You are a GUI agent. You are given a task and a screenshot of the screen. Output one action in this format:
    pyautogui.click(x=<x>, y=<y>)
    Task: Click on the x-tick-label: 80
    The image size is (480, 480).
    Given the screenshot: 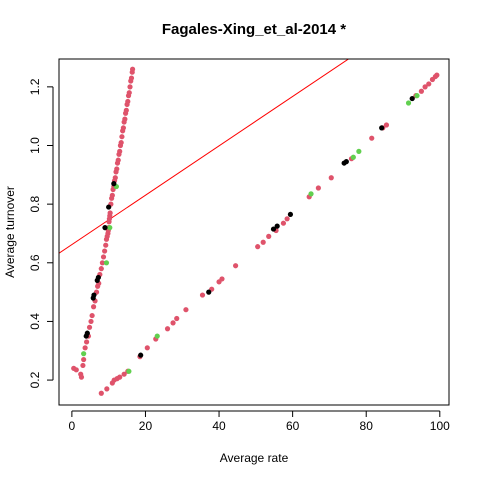 What is the action you would take?
    pyautogui.click(x=367, y=426)
    